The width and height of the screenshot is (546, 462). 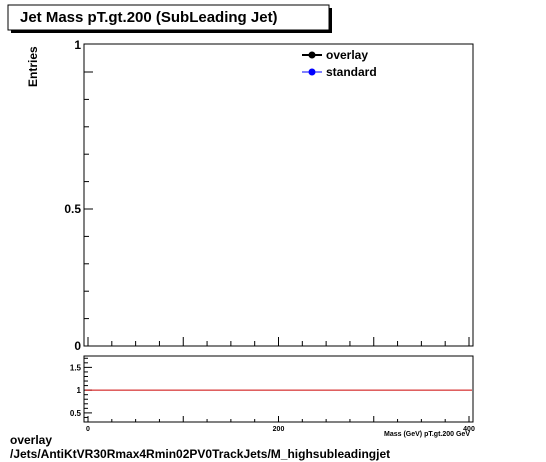 I want to click on footer-line-1: overlay, so click(x=31, y=440).